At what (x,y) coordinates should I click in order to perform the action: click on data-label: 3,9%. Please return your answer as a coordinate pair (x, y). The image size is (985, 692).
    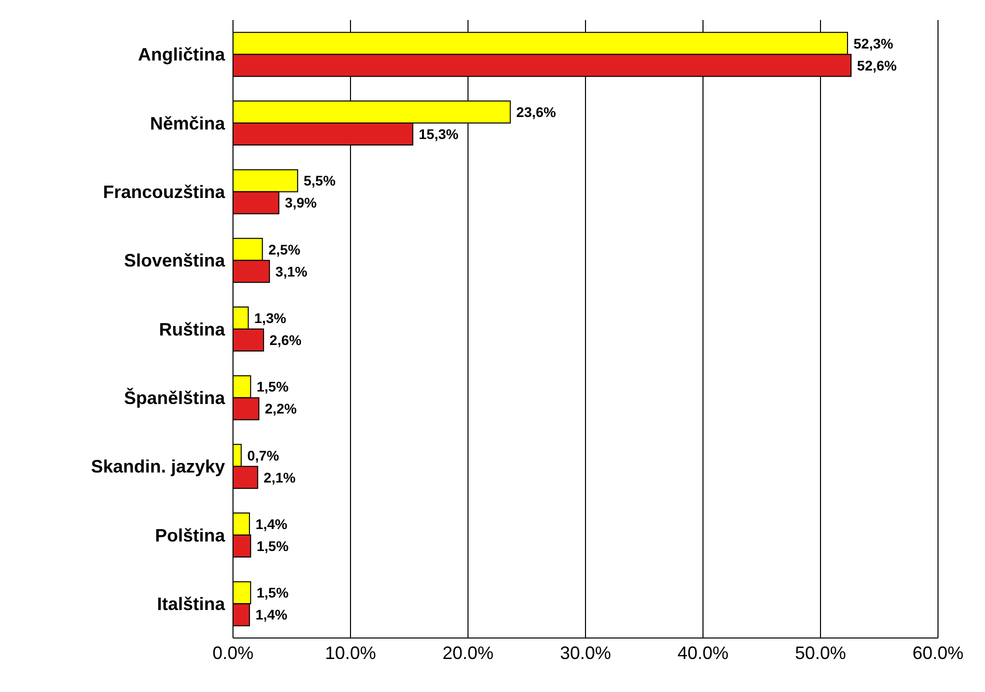
    Looking at the image, I should click on (301, 202).